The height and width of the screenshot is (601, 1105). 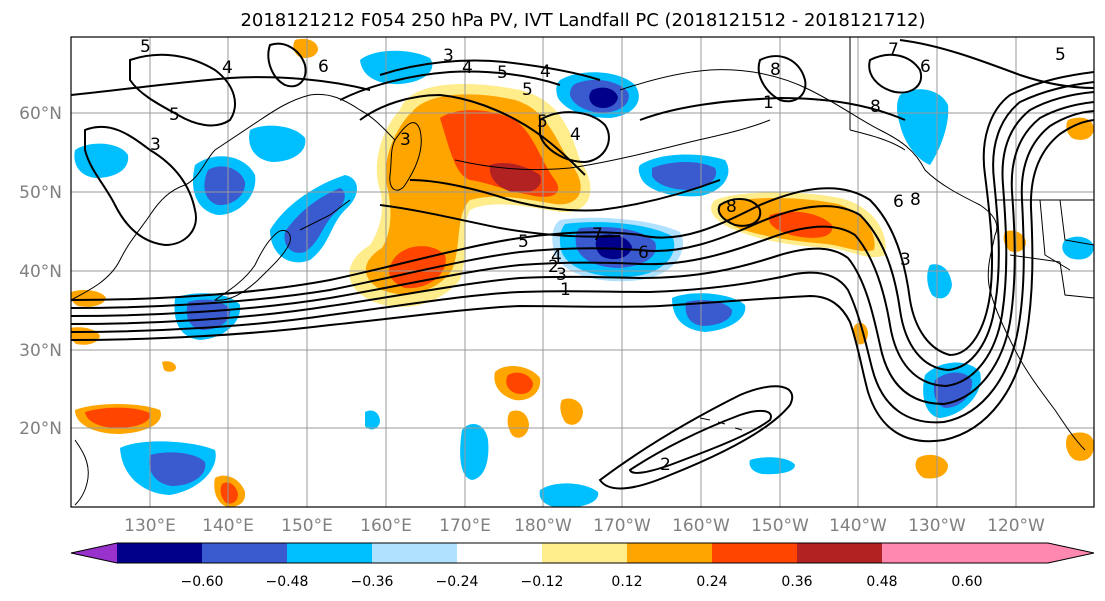 I want to click on canada-border, so click(x=877, y=94).